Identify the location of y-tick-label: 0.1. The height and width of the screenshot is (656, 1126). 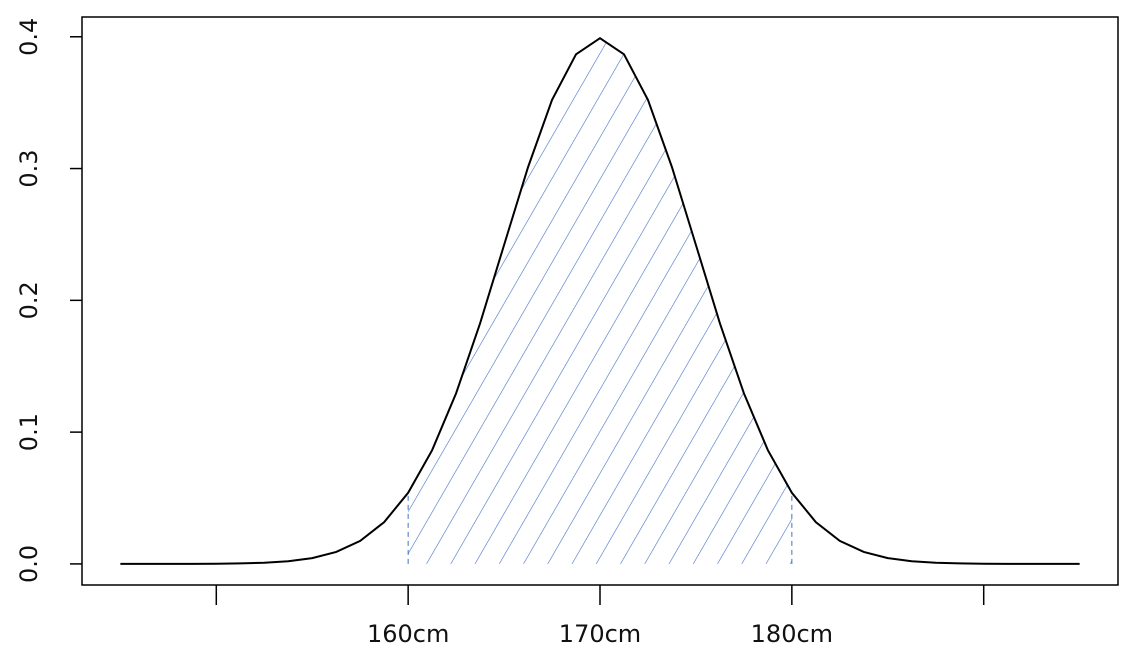
(29, 432).